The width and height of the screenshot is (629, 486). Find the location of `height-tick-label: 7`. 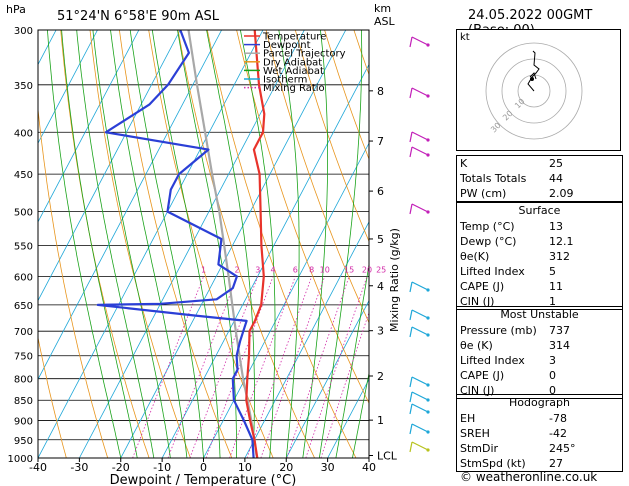

height-tick-label: 7 is located at coordinates (380, 141).